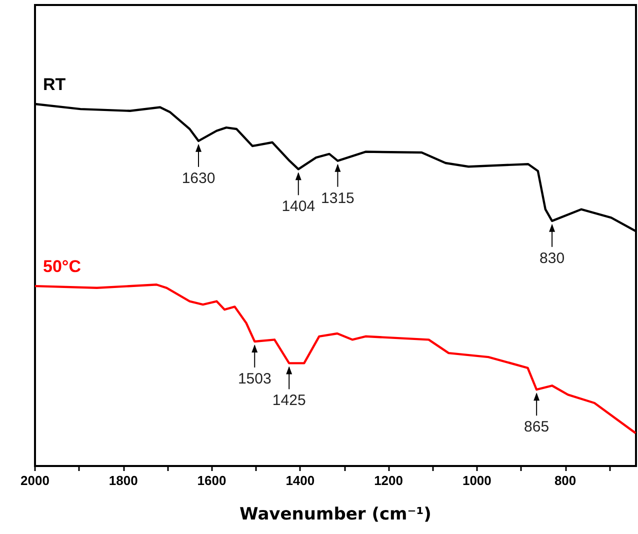  What do you see at coordinates (289, 401) in the screenshot?
I see `annotation: 1425` at bounding box center [289, 401].